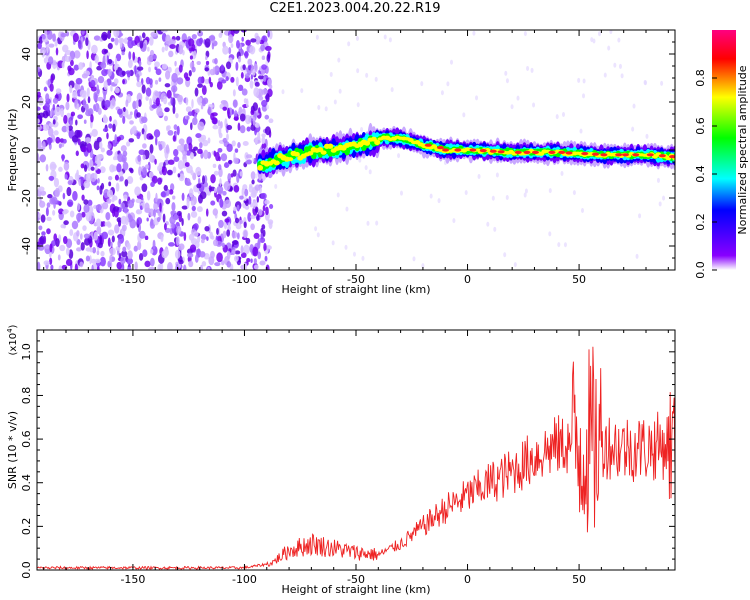  I want to click on x-tick-label: -100, so click(244, 279).